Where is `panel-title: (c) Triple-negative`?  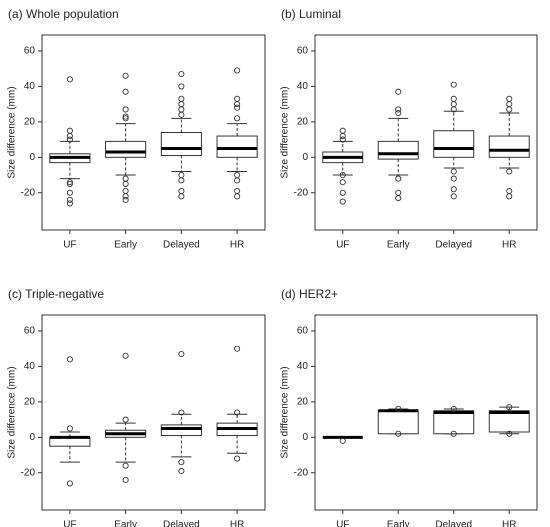 panel-title: (c) Triple-negative is located at coordinates (56, 294).